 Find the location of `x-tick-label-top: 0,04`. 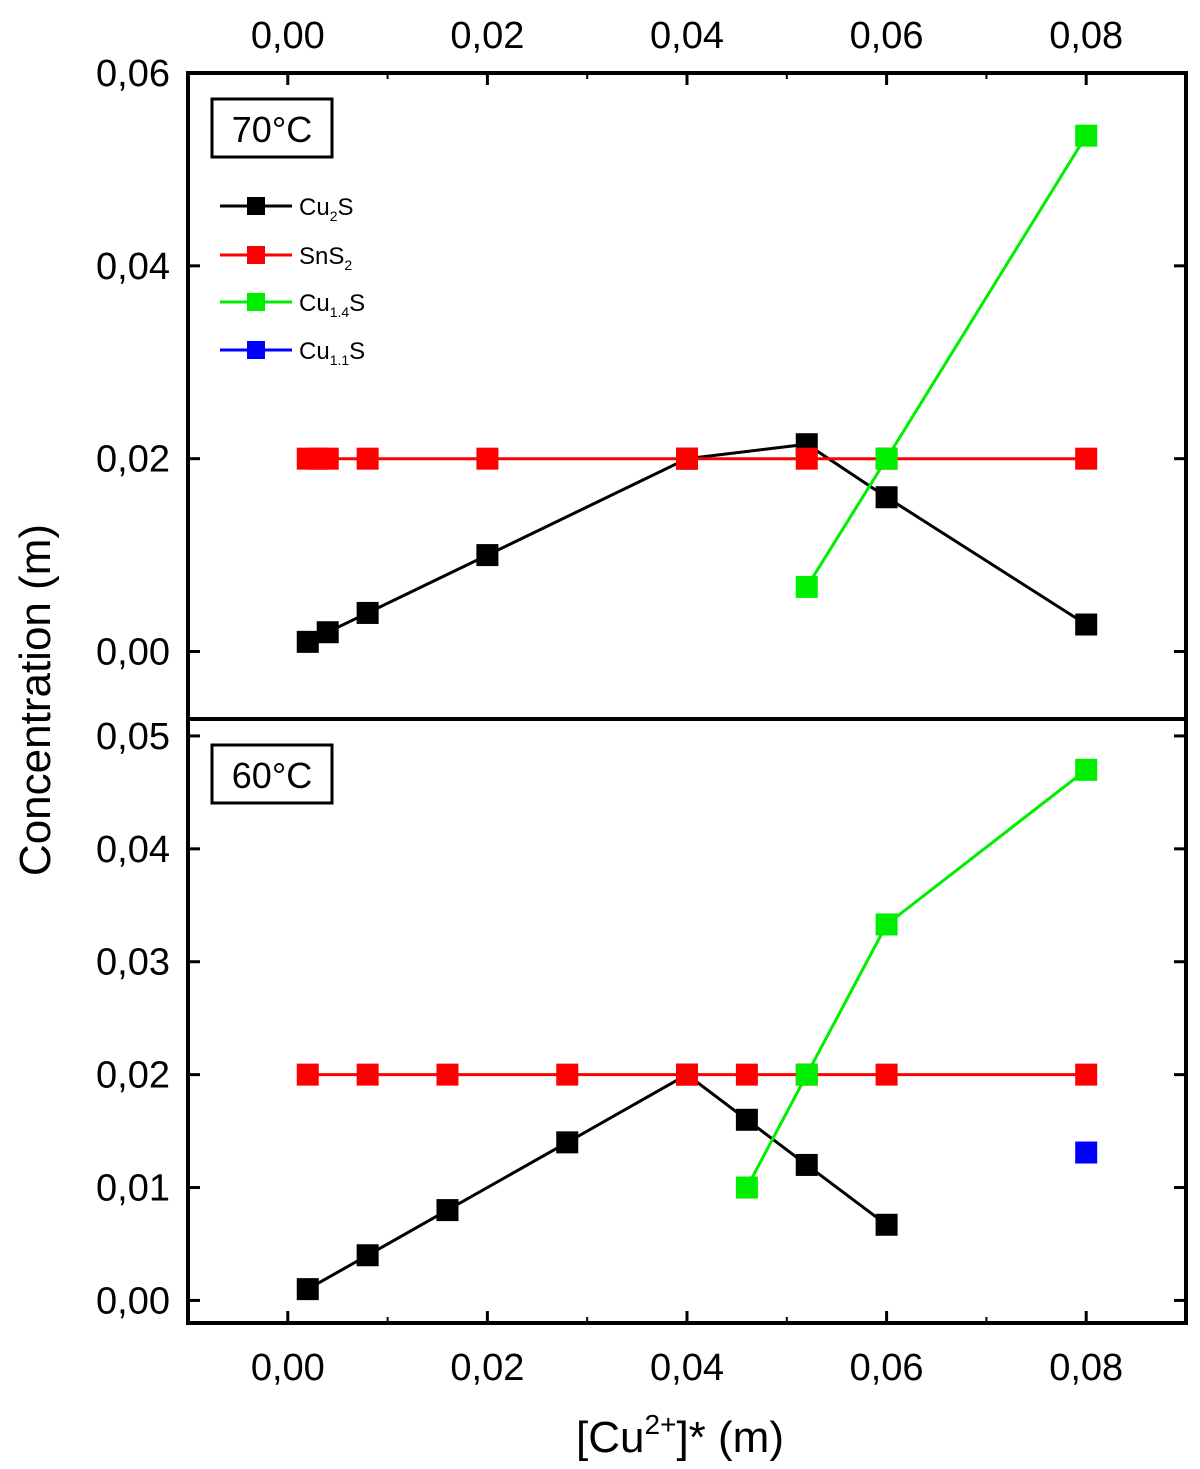

x-tick-label-top: 0,04 is located at coordinates (687, 36).